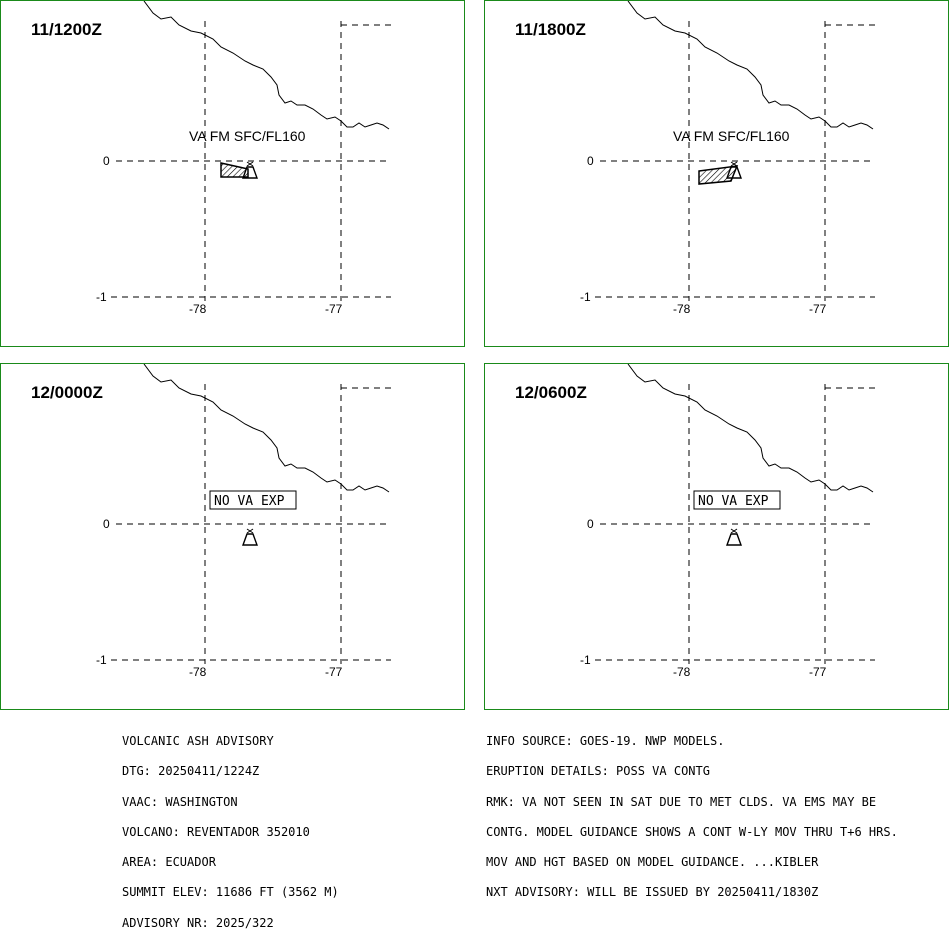  What do you see at coordinates (605, 741) in the screenshot?
I see `advisory-line: INFO SOURCE: GOES-19. NWP MODELS.` at bounding box center [605, 741].